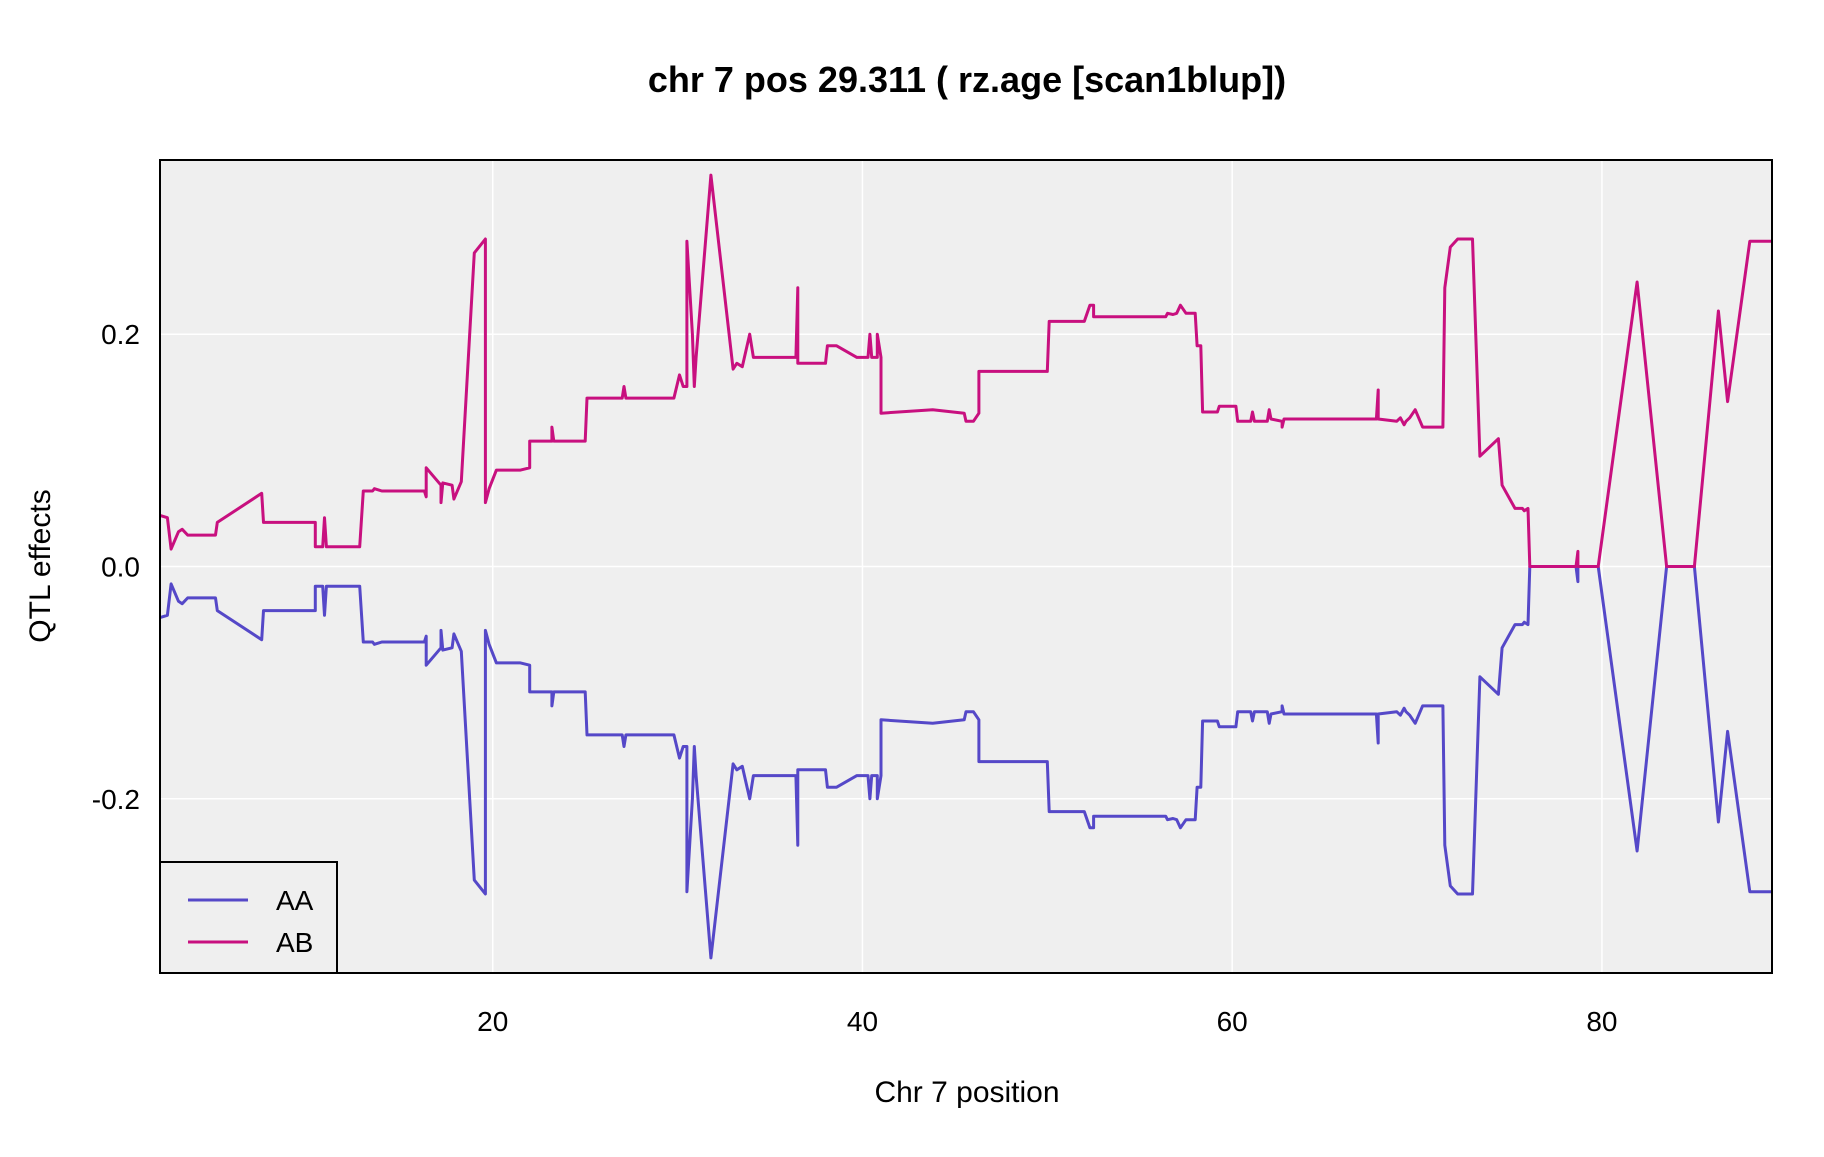  I want to click on y-tick-label: 0.0, so click(120, 567).